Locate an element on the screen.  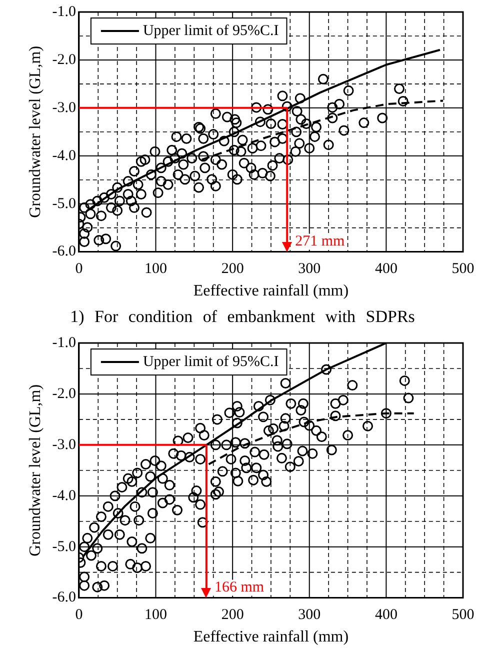
ref-line-label: 271 mm is located at coordinates (320, 242).